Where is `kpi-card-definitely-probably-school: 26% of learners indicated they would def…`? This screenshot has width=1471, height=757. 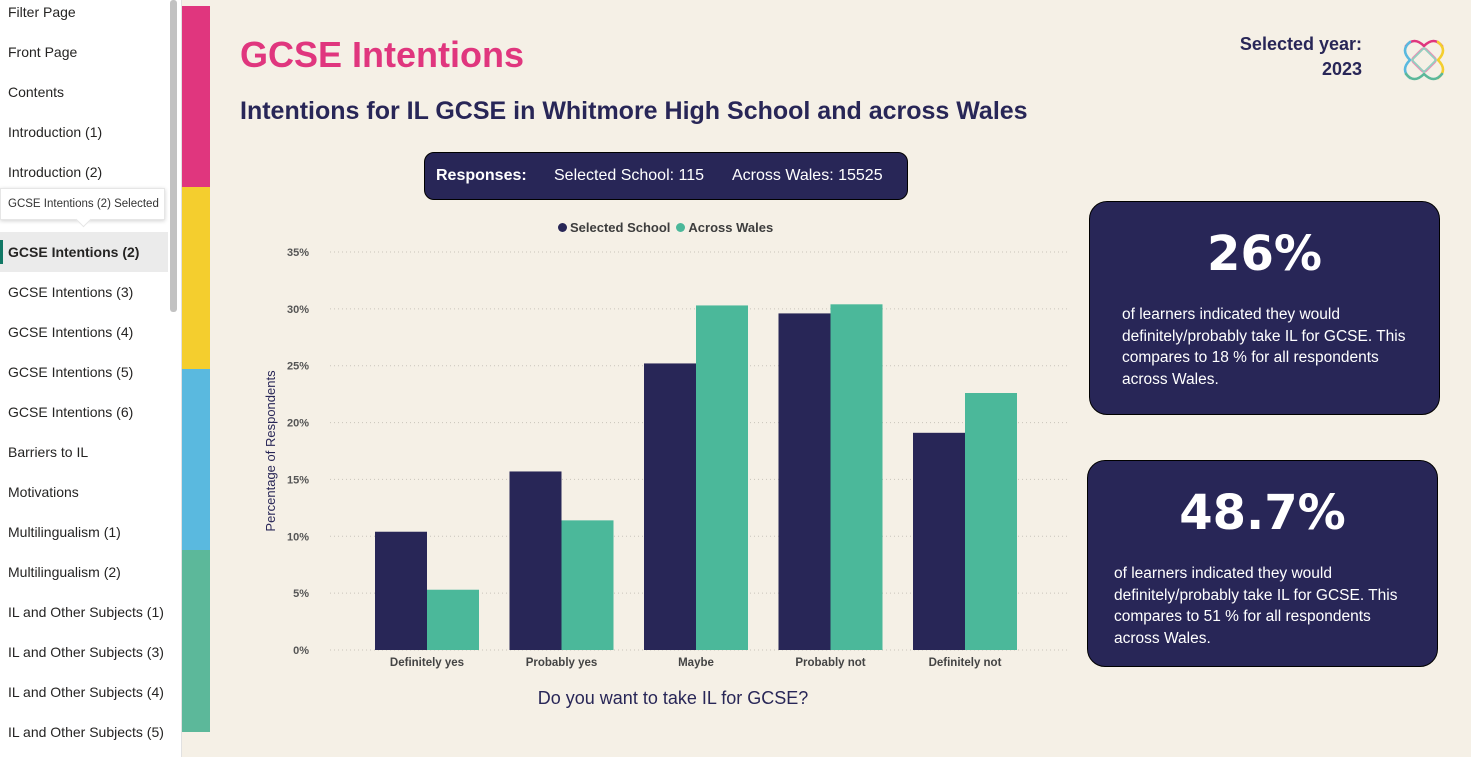 kpi-card-definitely-probably-school: 26% of learners indicated they would def… is located at coordinates (1264, 308).